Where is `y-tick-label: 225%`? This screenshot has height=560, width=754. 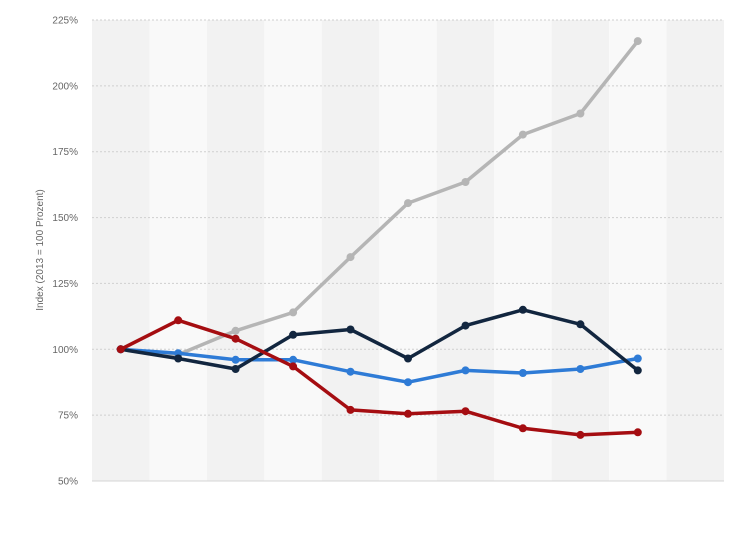
y-tick-label: 225% is located at coordinates (65, 21).